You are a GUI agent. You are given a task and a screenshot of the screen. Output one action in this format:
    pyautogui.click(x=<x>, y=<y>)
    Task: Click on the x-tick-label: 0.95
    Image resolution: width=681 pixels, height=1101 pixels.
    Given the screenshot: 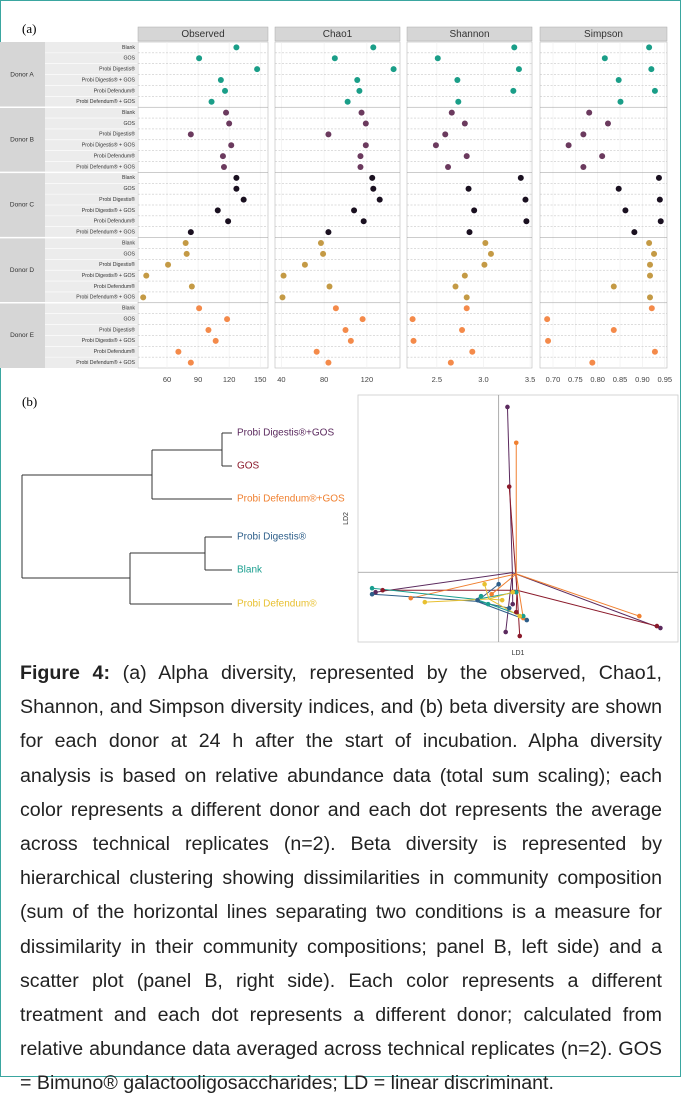 What is the action you would take?
    pyautogui.click(x=664, y=379)
    